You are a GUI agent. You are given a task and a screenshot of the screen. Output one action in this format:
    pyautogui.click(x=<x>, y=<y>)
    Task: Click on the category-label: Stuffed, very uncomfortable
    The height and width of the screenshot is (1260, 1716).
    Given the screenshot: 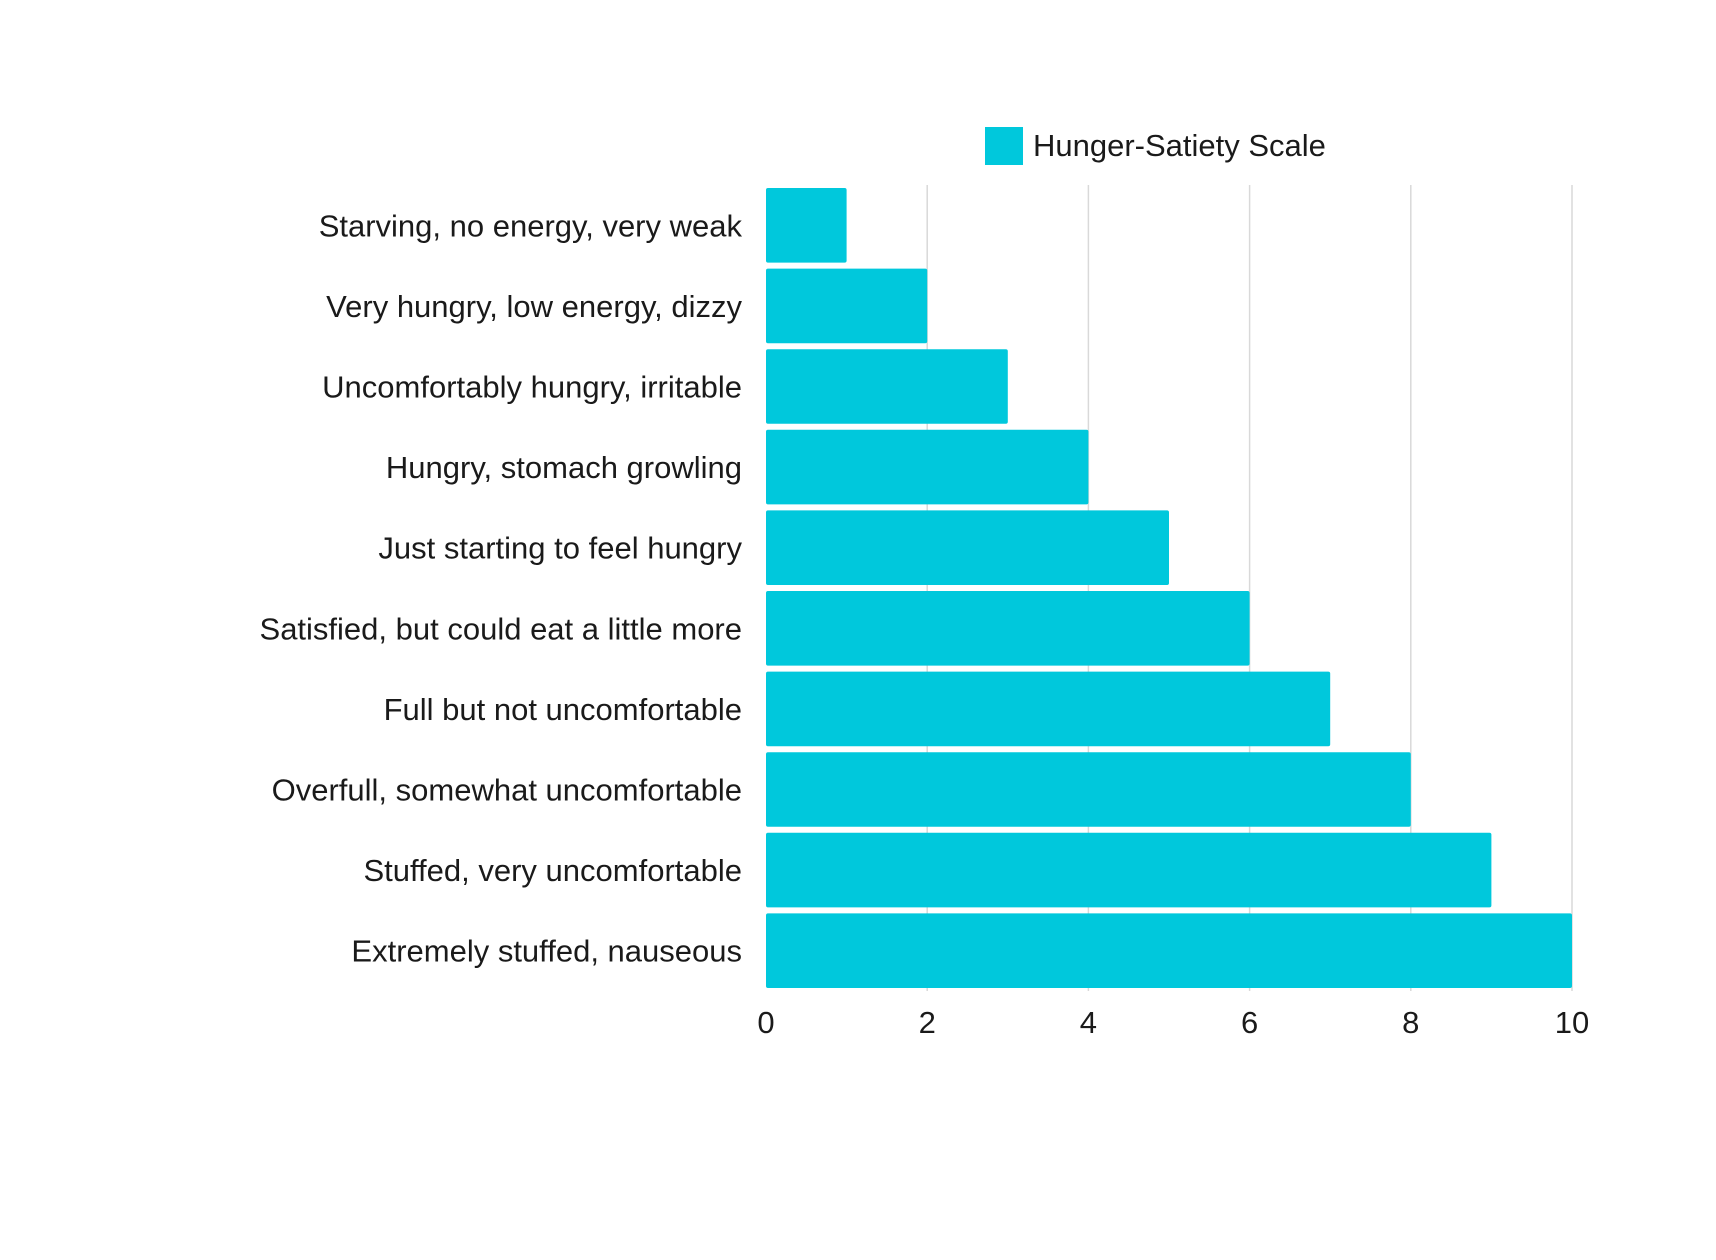 What is the action you would take?
    pyautogui.click(x=552, y=870)
    